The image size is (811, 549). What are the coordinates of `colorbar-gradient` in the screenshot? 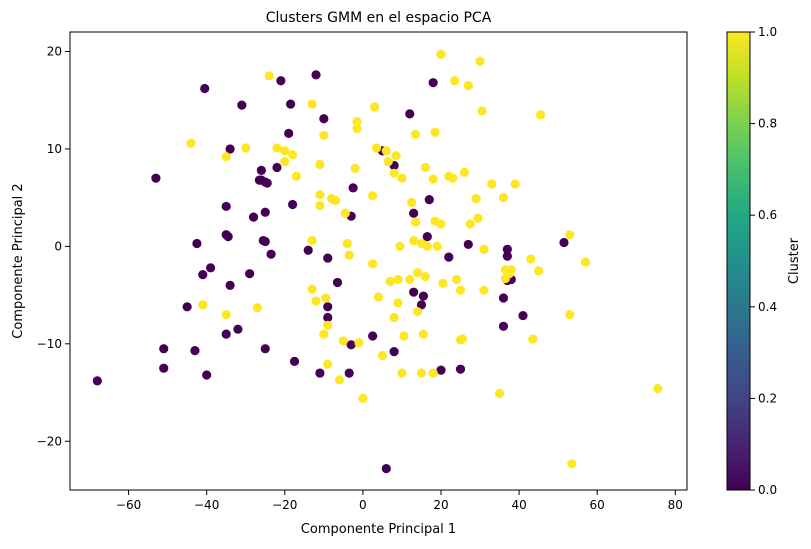 It's located at (738, 261).